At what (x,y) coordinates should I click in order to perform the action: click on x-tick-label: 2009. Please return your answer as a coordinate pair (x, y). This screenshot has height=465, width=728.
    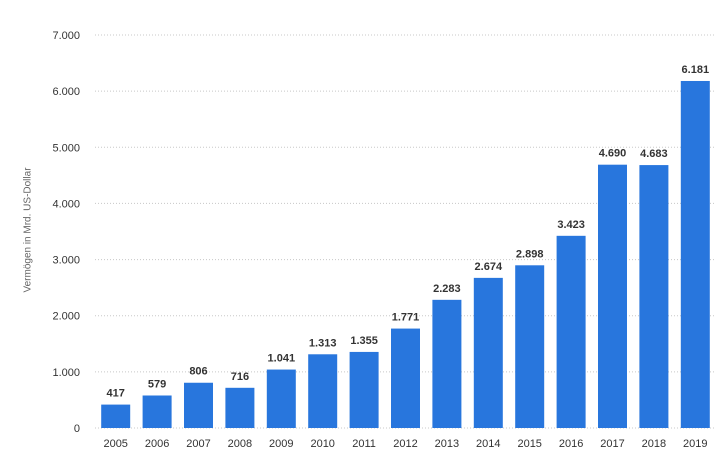
    Looking at the image, I should click on (281, 444).